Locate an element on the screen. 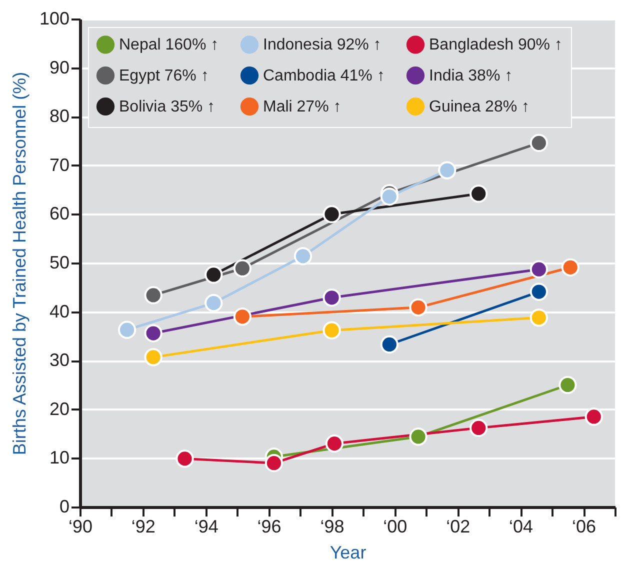  legend-label: Egypt 76% ↑ is located at coordinates (164, 76).